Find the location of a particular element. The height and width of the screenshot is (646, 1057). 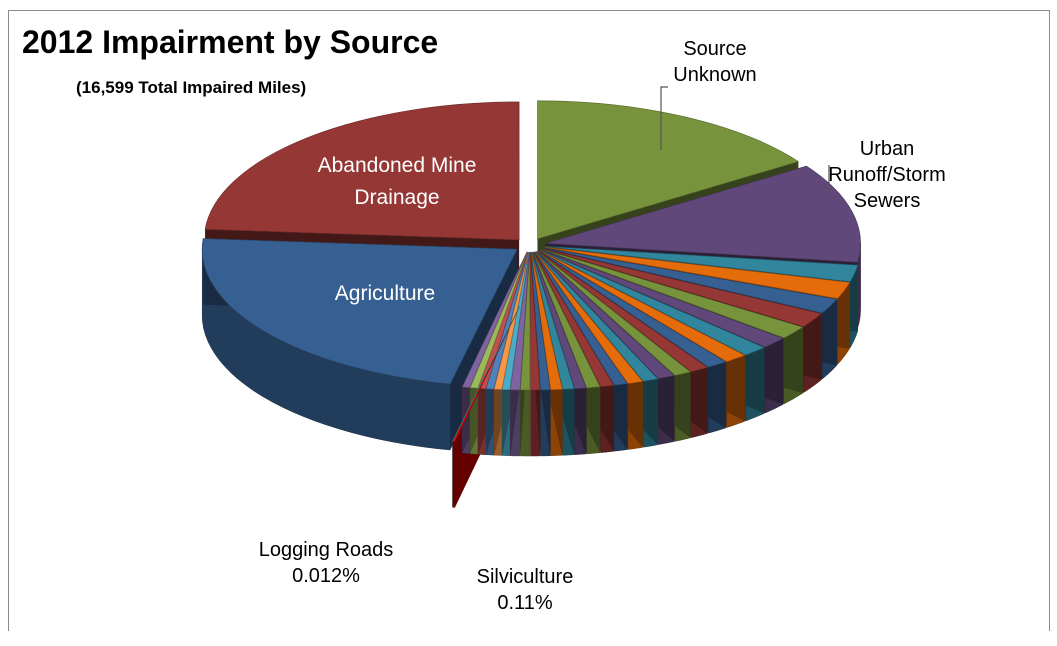

label-urban-runoff: Urban Runoff/Storm Sewers is located at coordinates (887, 175).